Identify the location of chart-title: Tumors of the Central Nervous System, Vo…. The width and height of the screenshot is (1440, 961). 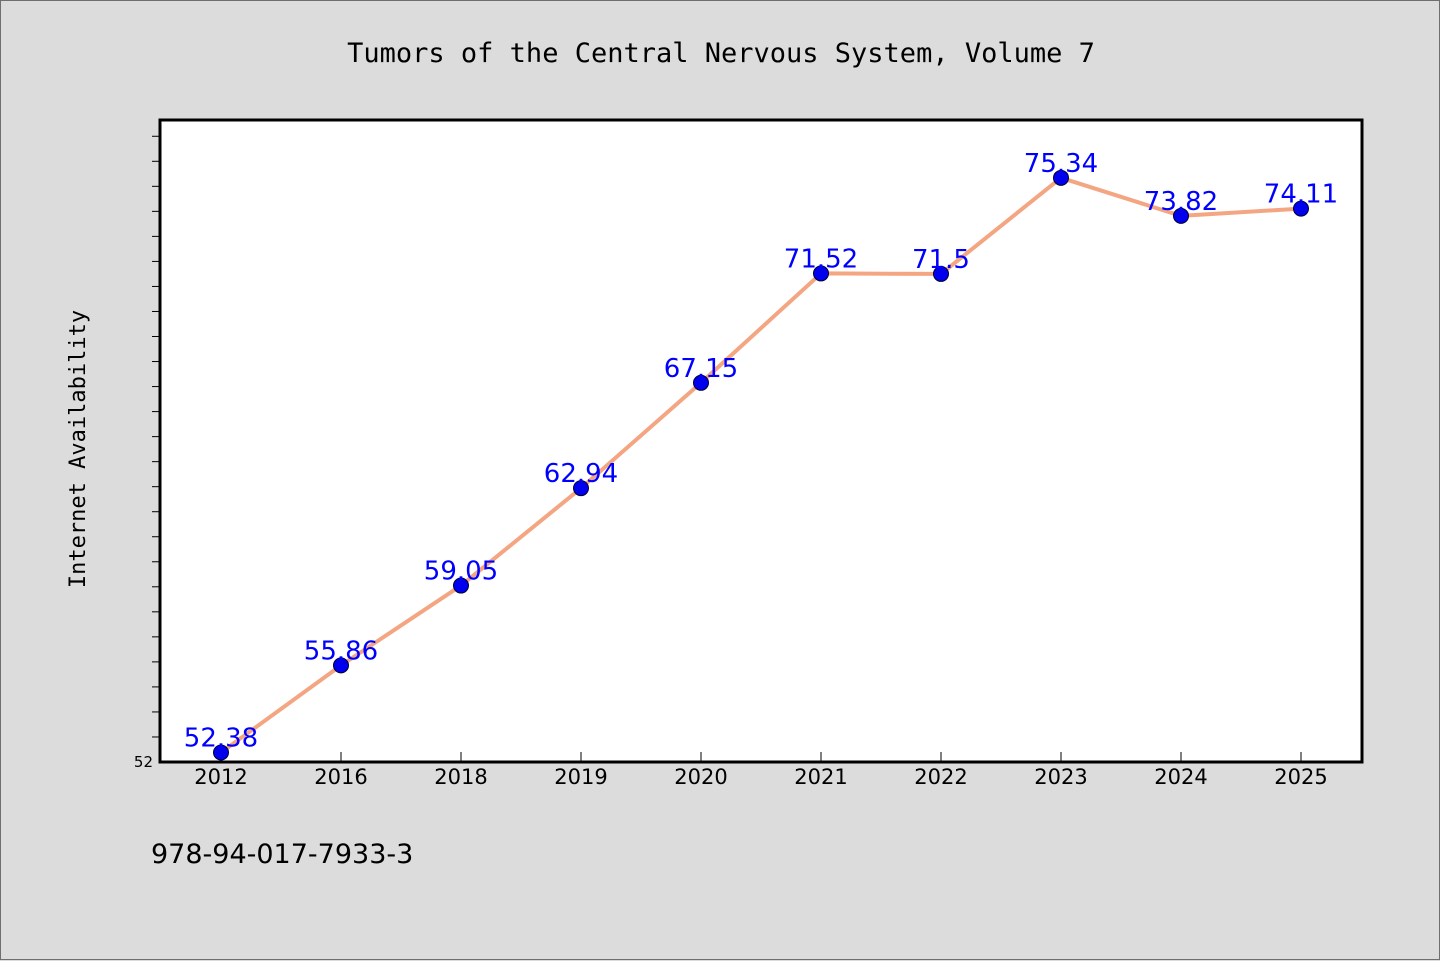
(721, 53).